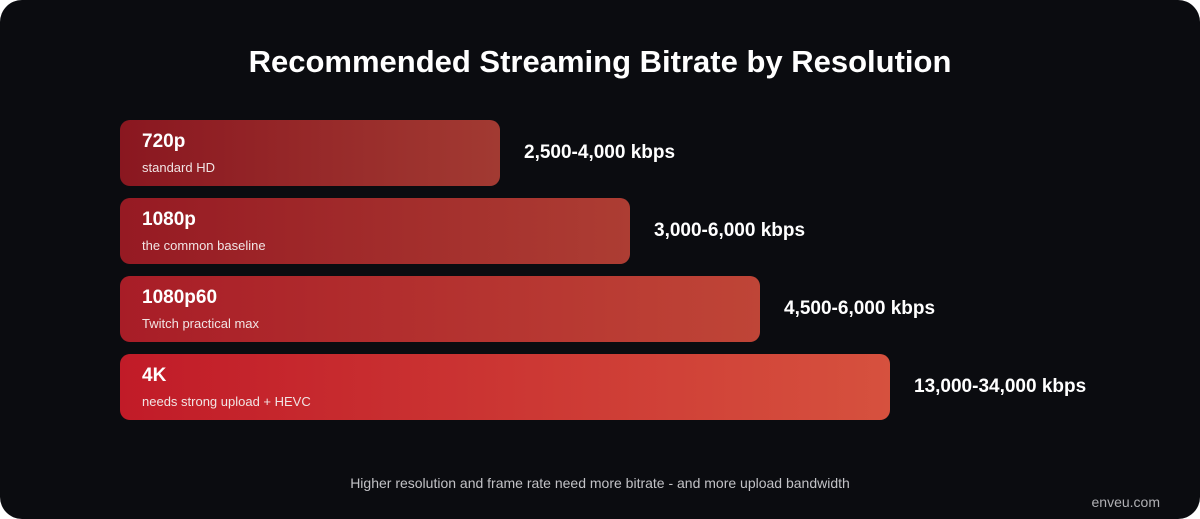  I want to click on brand: enveu.com, so click(1125, 502).